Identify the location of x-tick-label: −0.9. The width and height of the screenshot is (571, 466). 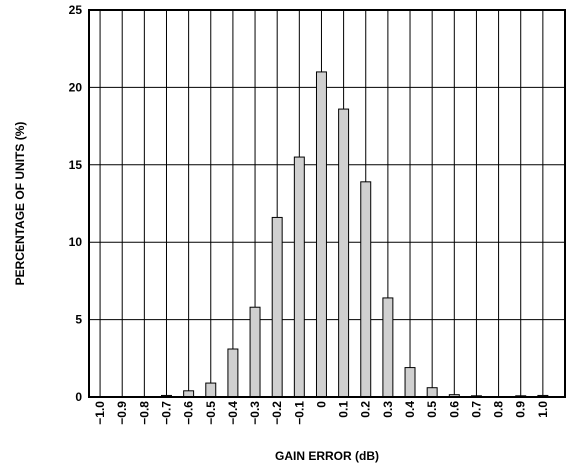
(122, 413).